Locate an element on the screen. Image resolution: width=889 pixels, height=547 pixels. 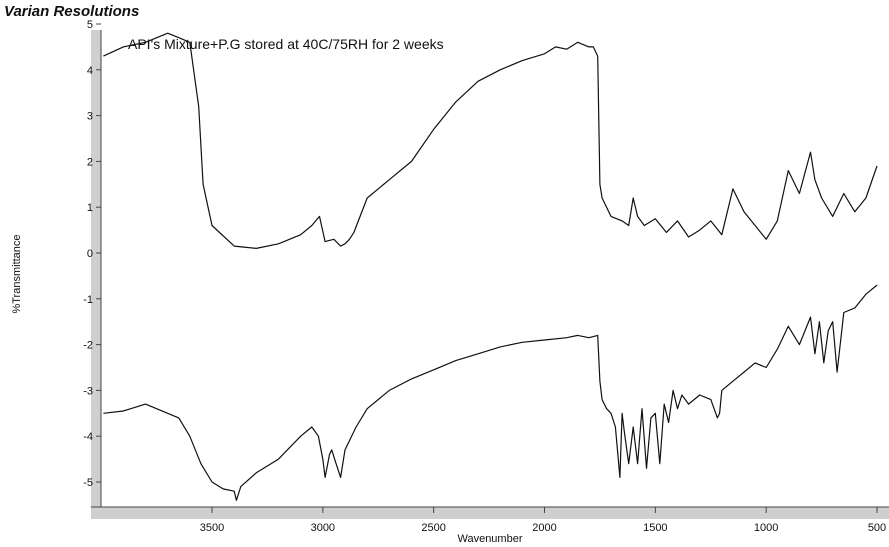
x-tick-label: 3500 is located at coordinates (212, 528).